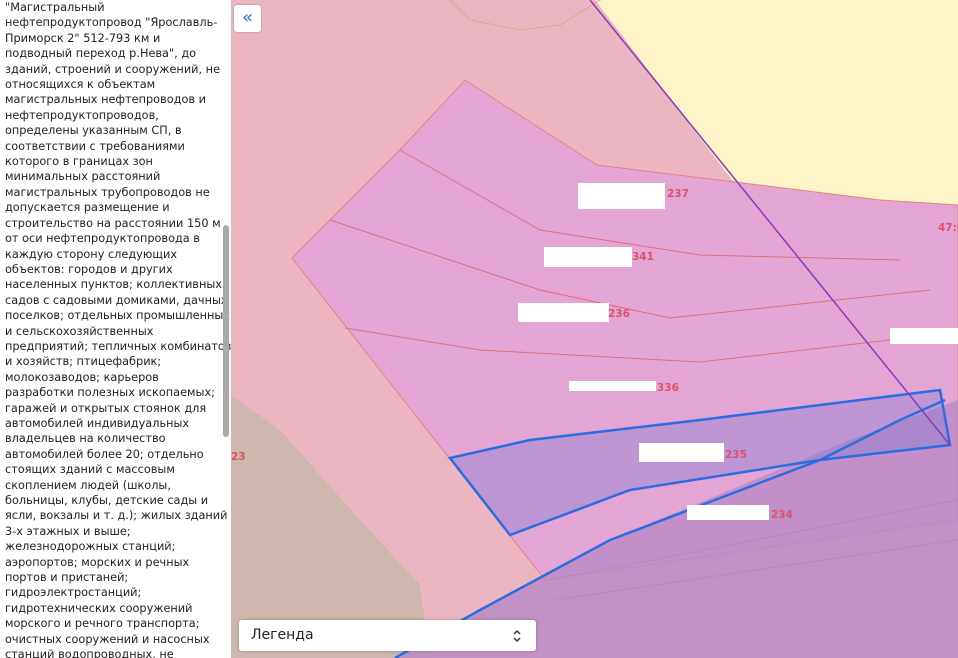 The image size is (958, 658). Describe the element at coordinates (238, 457) in the screenshot. I see `parcel-label: 23` at that location.